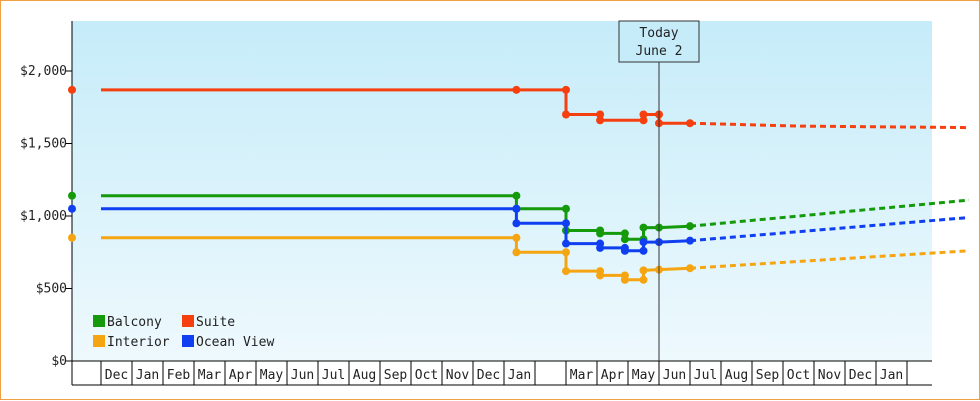  I want to click on legend-label: Suite, so click(215, 322).